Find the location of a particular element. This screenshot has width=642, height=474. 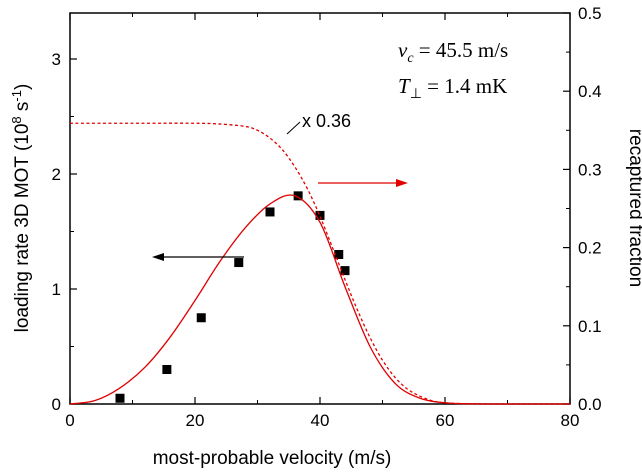

y-right-tick-label: 0.4 is located at coordinates (590, 91).